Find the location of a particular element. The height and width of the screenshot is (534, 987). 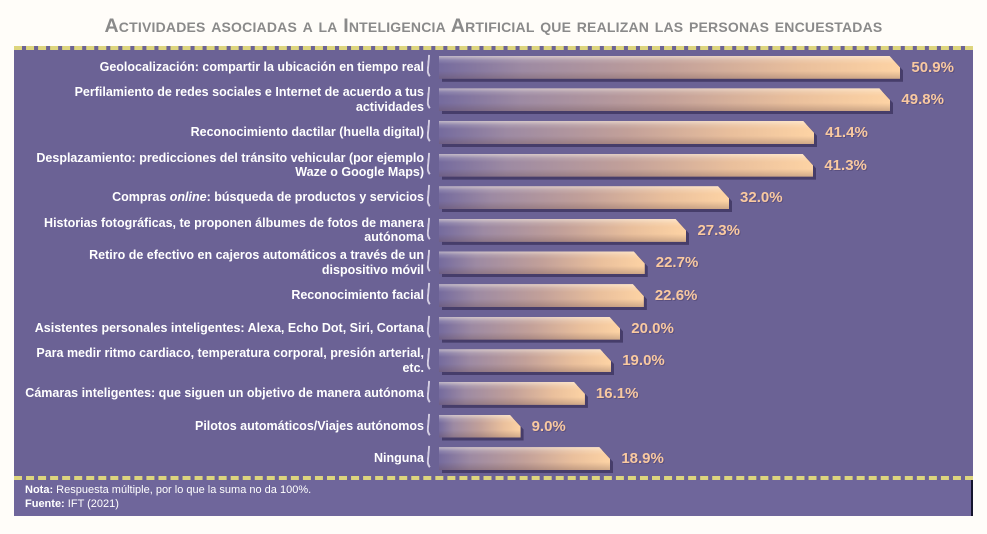

bar-track: 32.0% is located at coordinates (706, 198).